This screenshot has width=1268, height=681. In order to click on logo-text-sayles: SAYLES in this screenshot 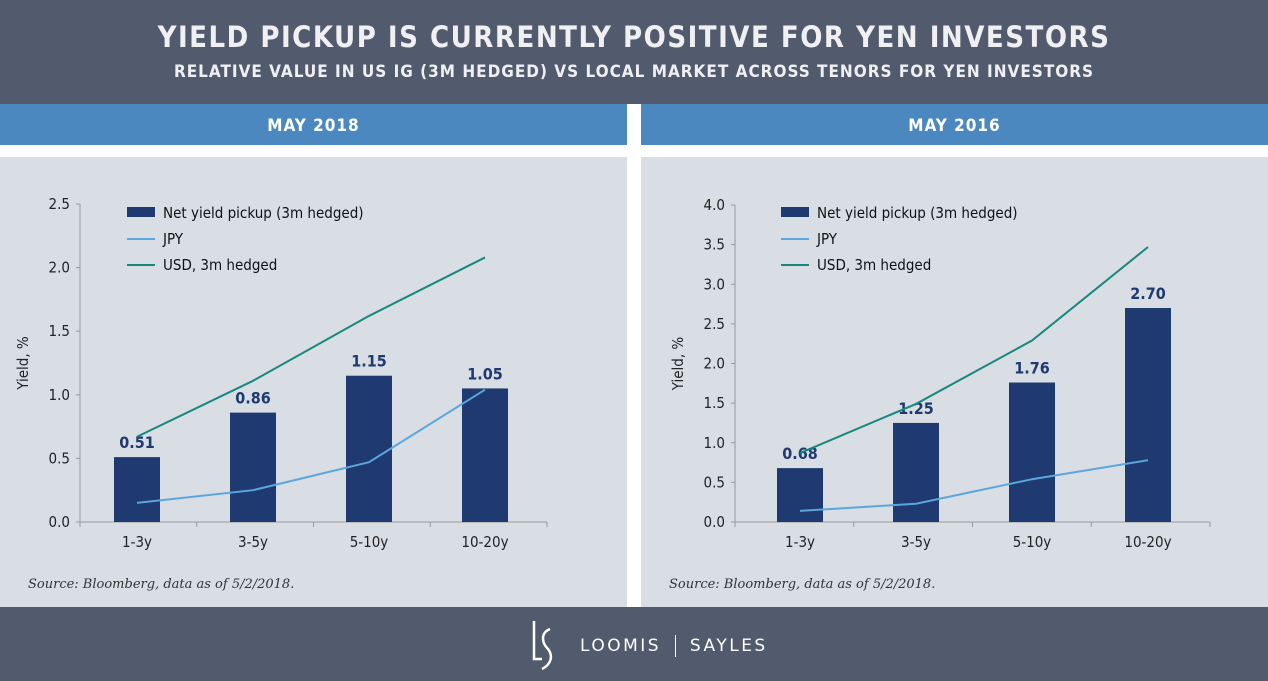, I will do `click(728, 646)`.